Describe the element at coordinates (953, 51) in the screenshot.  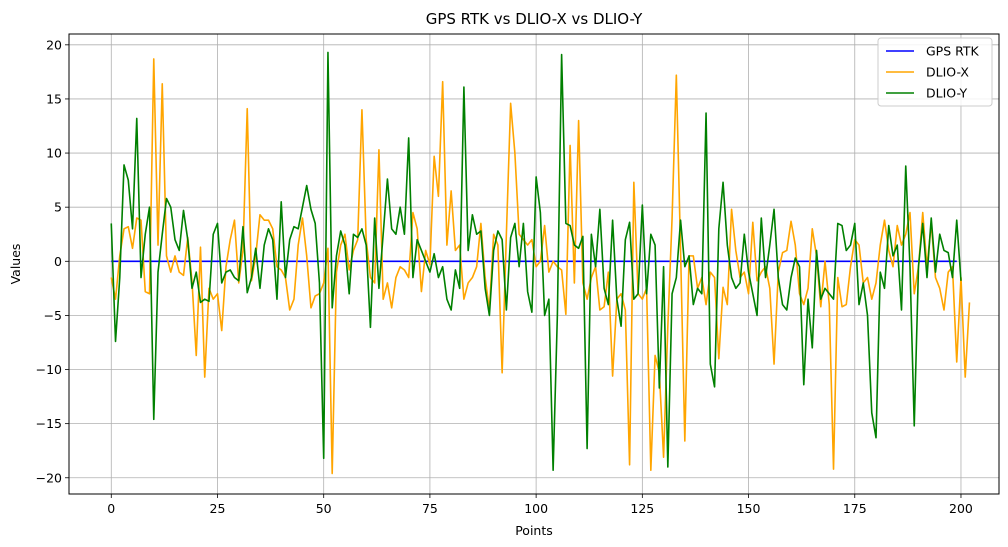
I see `legend-entry-gps-rtk: GPS RTK` at that location.